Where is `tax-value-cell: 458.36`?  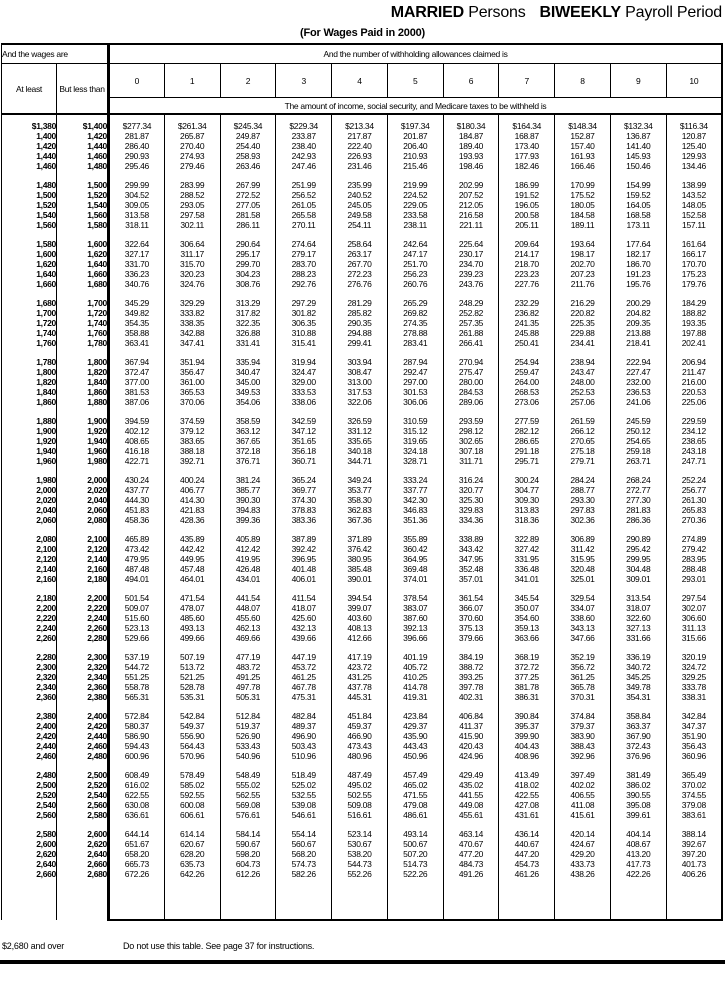 tax-value-cell: 458.36 is located at coordinates (136, 520).